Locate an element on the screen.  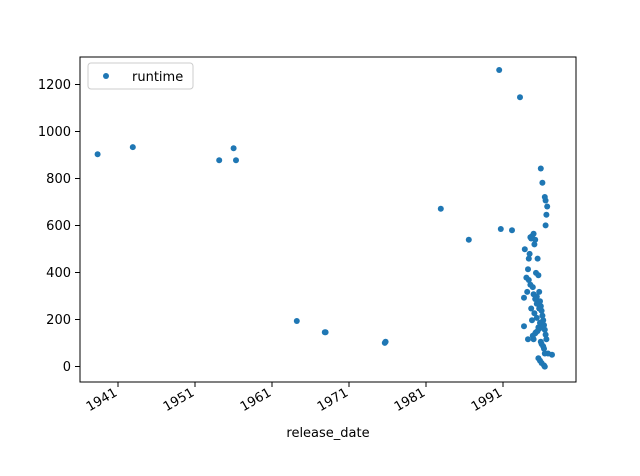
y-tick-200: 200 is located at coordinates (63, 320).